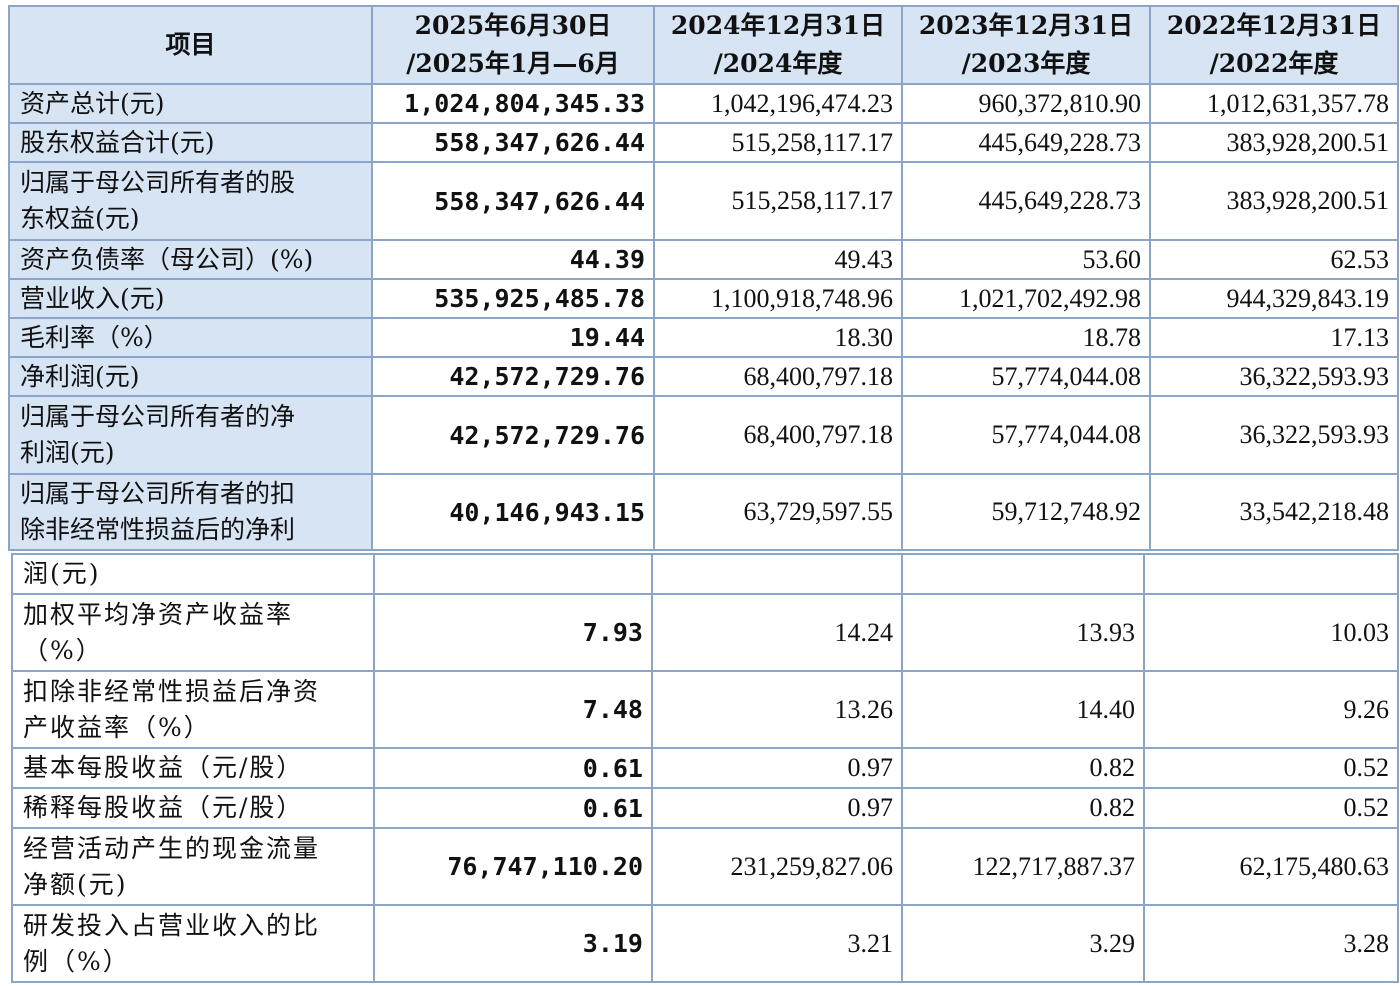  Describe the element at coordinates (1274, 45) in the screenshot. I see `header-2022: 2022年12月31日/2022年度` at that location.